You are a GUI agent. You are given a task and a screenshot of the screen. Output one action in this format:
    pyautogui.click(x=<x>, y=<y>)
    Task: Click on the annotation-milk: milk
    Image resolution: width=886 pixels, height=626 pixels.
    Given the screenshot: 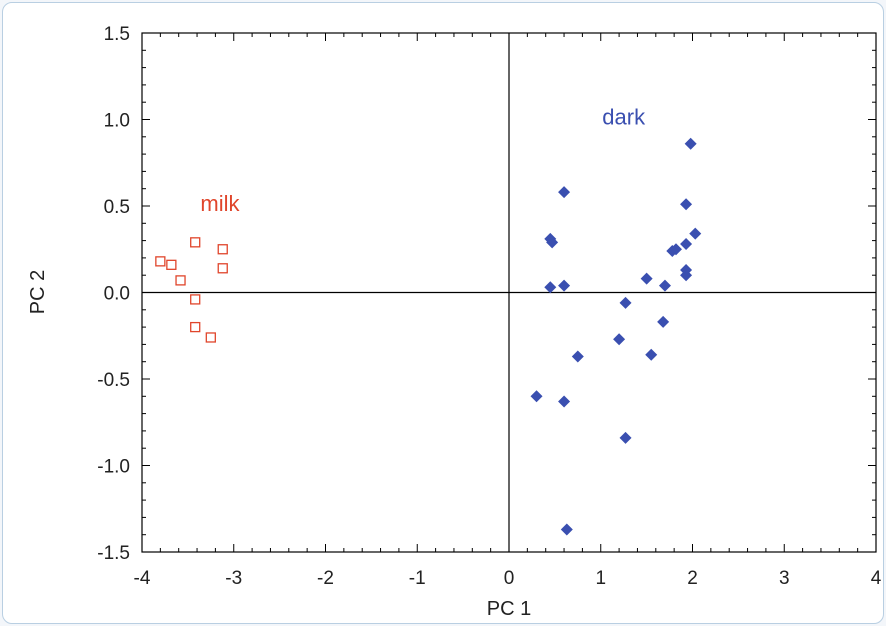 What is the action you would take?
    pyautogui.click(x=220, y=203)
    